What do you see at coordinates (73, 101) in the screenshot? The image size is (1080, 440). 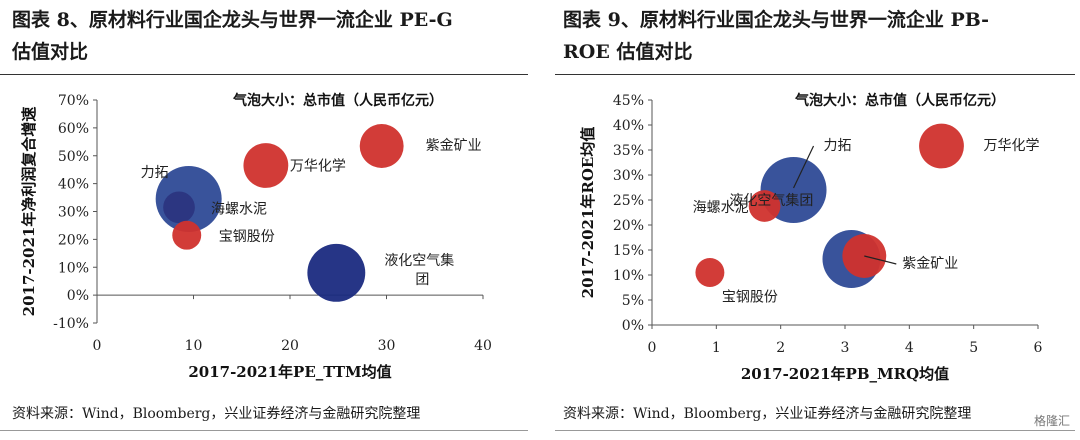 I see `y-tick-label: 70%` at bounding box center [73, 101].